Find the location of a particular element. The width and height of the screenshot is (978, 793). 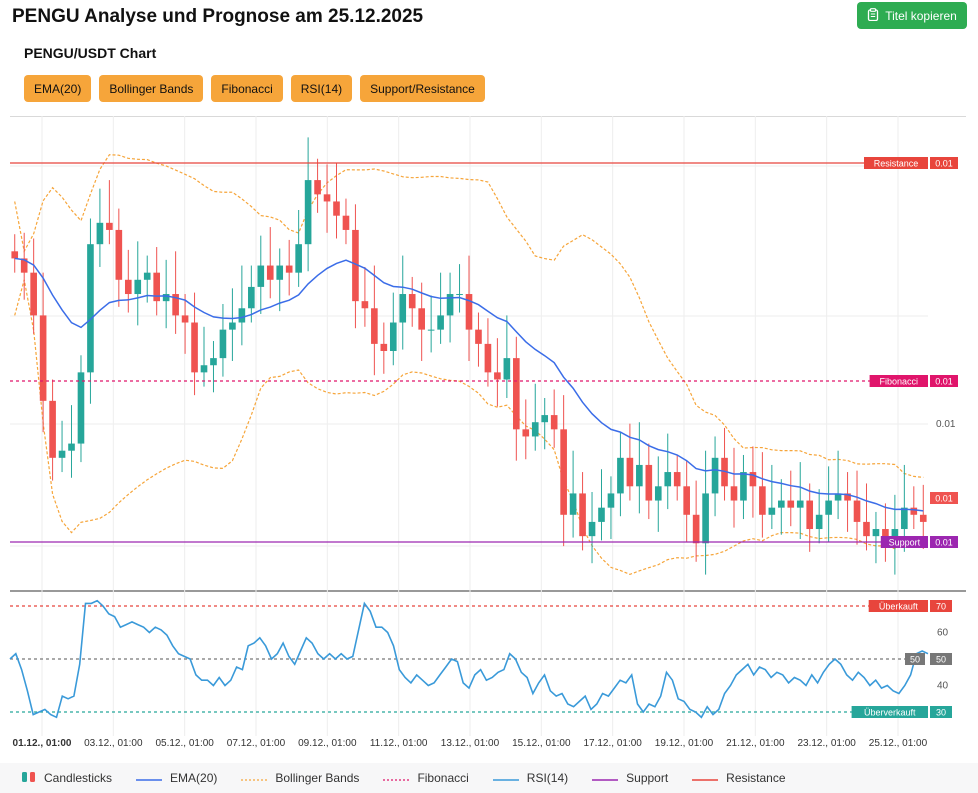

legend-item-fibonacci: Fibonacci is located at coordinates (426, 778).